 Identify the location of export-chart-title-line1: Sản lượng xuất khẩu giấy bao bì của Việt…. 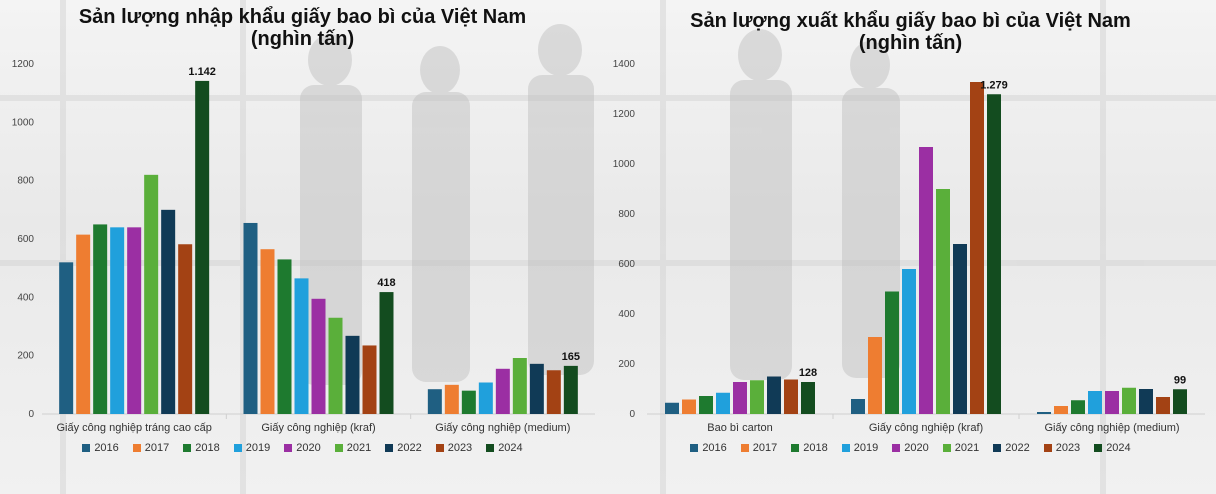
(910, 21).